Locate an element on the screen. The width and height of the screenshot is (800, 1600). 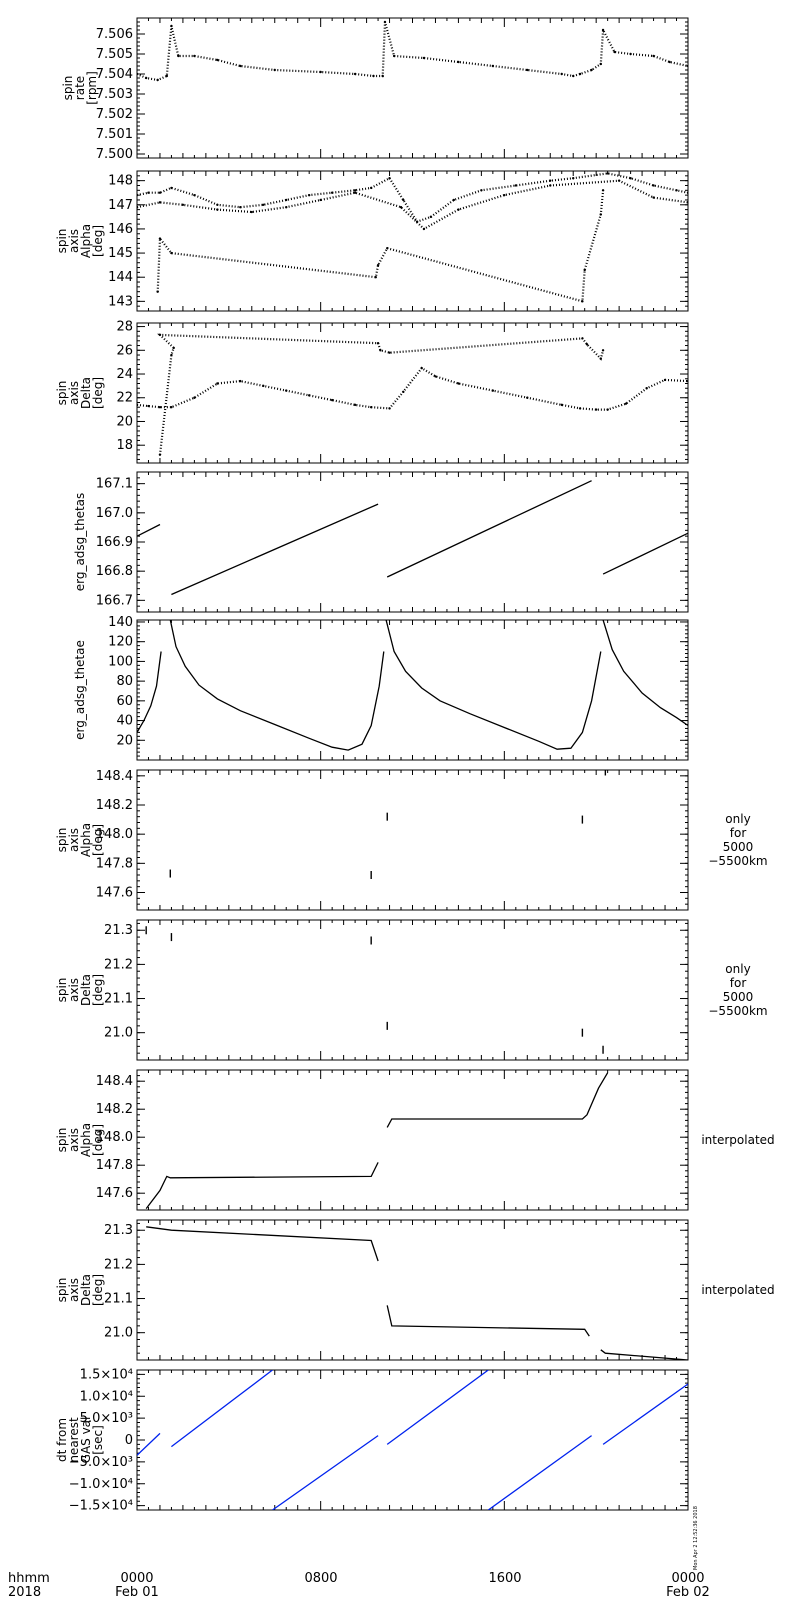
y-tick-label: 5.0×10³ is located at coordinates (106, 1418).